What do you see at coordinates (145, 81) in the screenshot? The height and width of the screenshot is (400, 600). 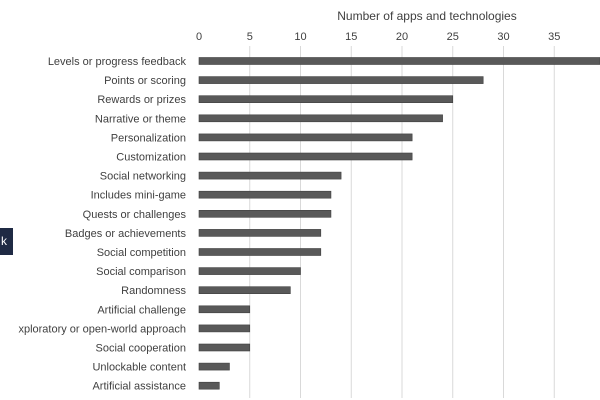 I see `category-label-2: Points or scoring` at bounding box center [145, 81].